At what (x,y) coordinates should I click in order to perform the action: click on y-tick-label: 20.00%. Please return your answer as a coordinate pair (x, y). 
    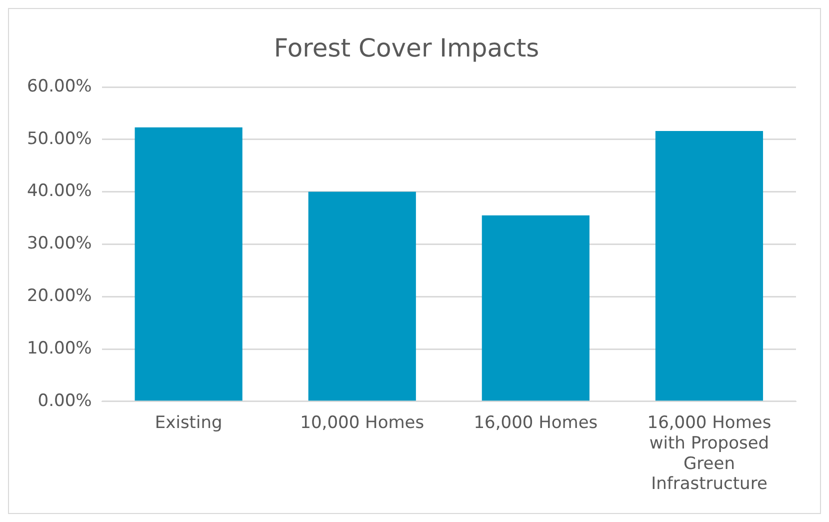
    Looking at the image, I should click on (59, 296).